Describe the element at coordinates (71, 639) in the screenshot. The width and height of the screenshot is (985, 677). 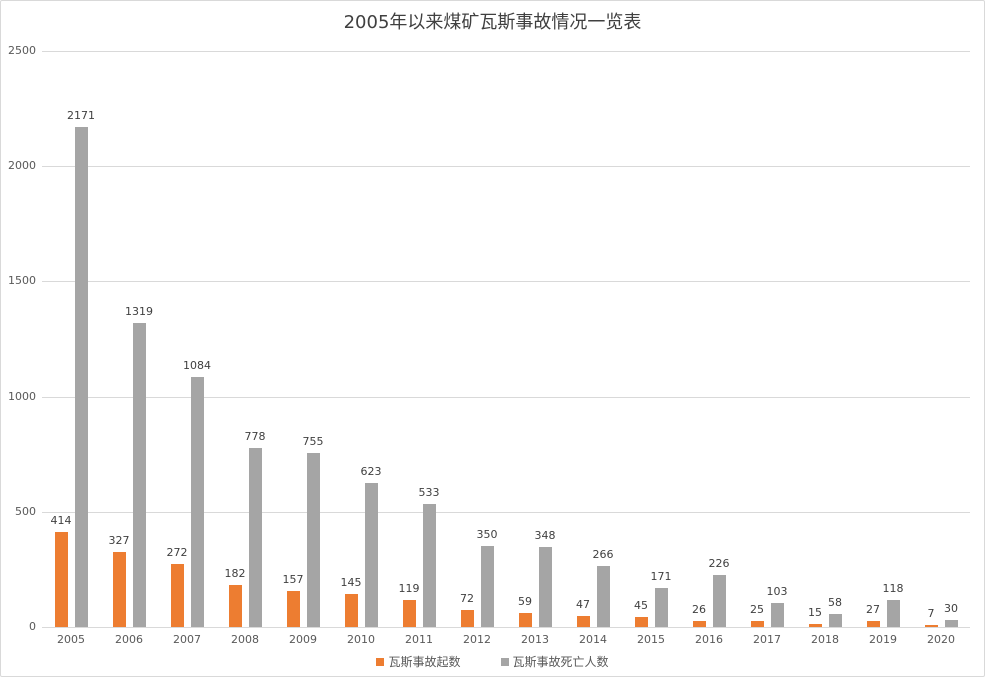
I see `x-tick-label: 2005` at that location.